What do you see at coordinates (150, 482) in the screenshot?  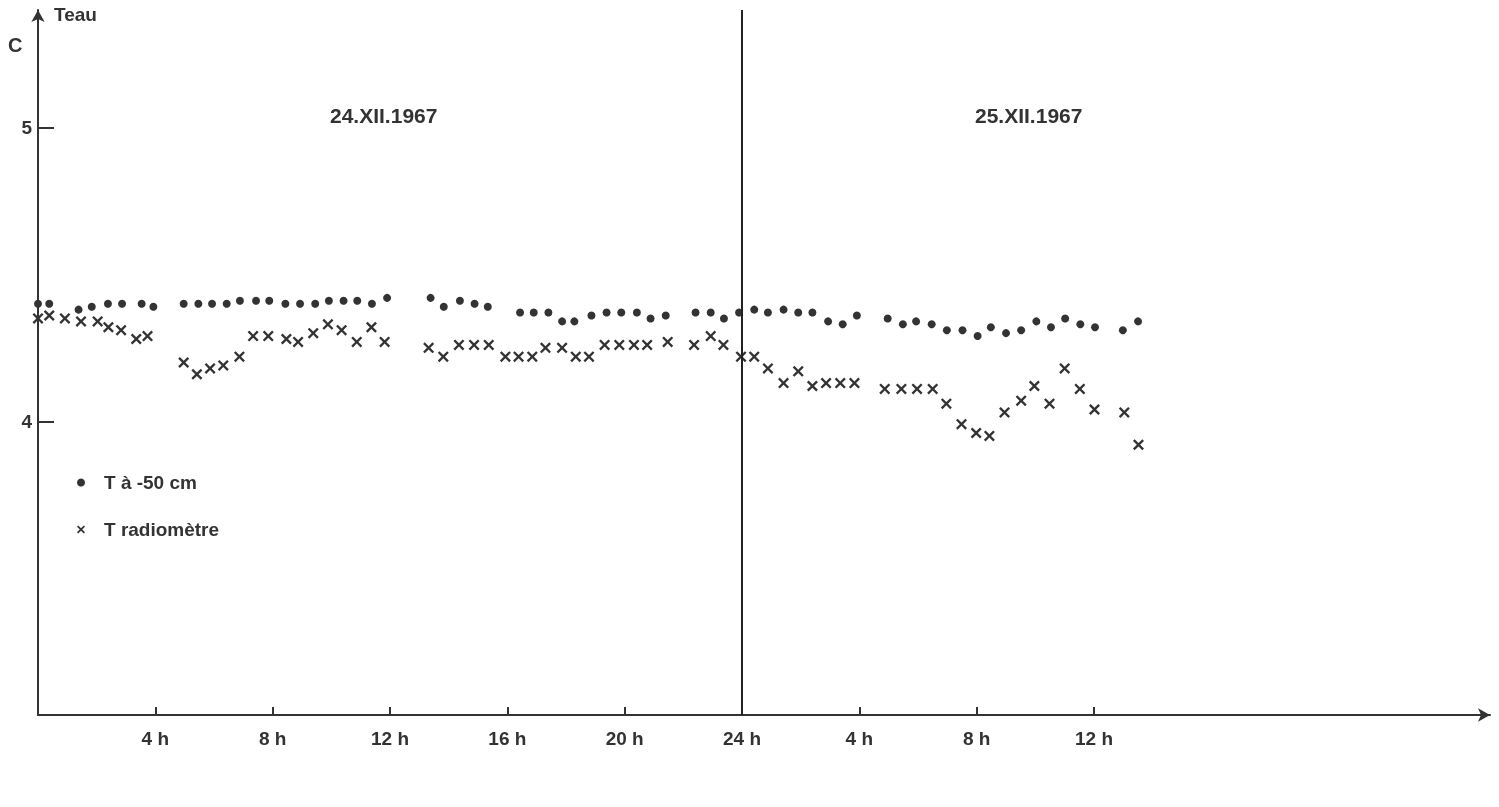 I see `legend-label: T à -50 cm` at bounding box center [150, 482].